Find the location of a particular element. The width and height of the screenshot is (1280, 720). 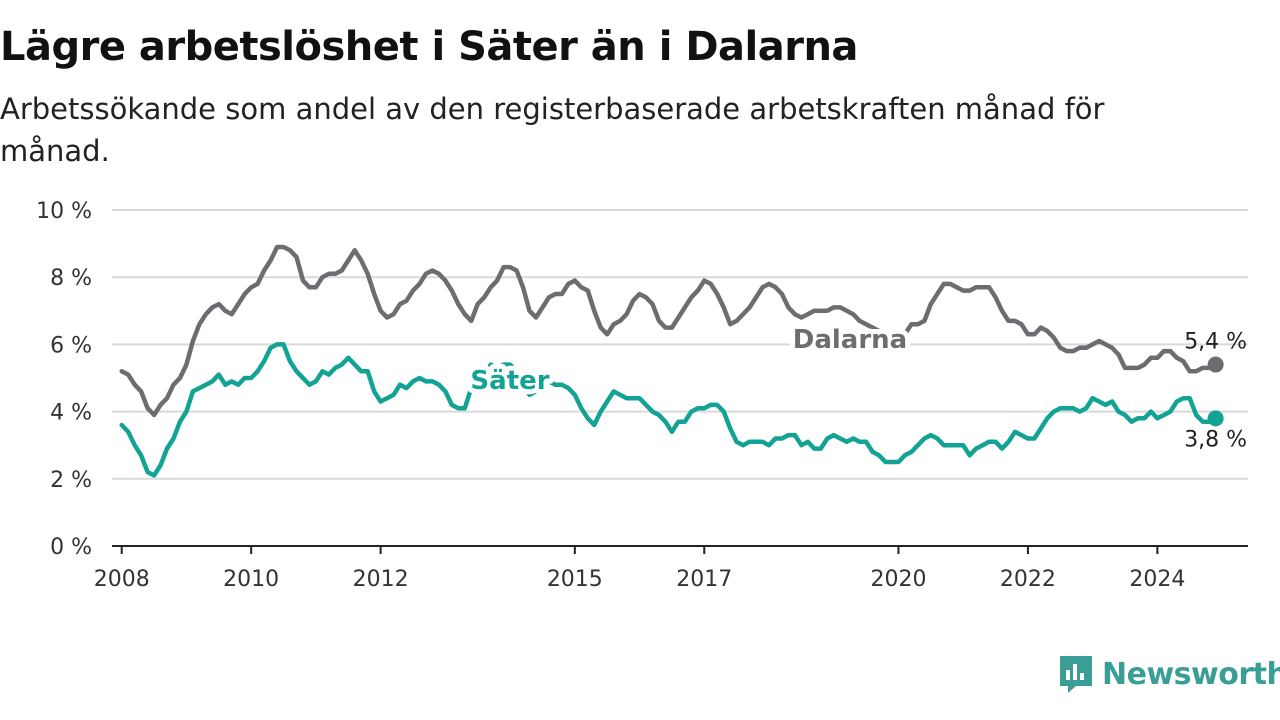

y-tick-label: 10 % is located at coordinates (64, 211).